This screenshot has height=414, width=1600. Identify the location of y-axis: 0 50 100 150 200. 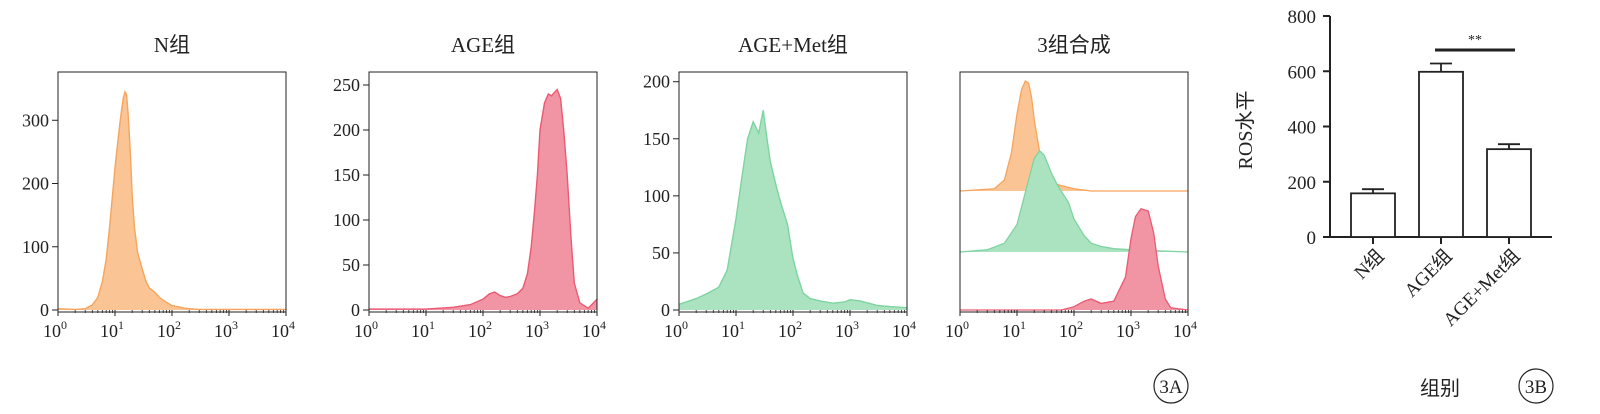
(661, 196).